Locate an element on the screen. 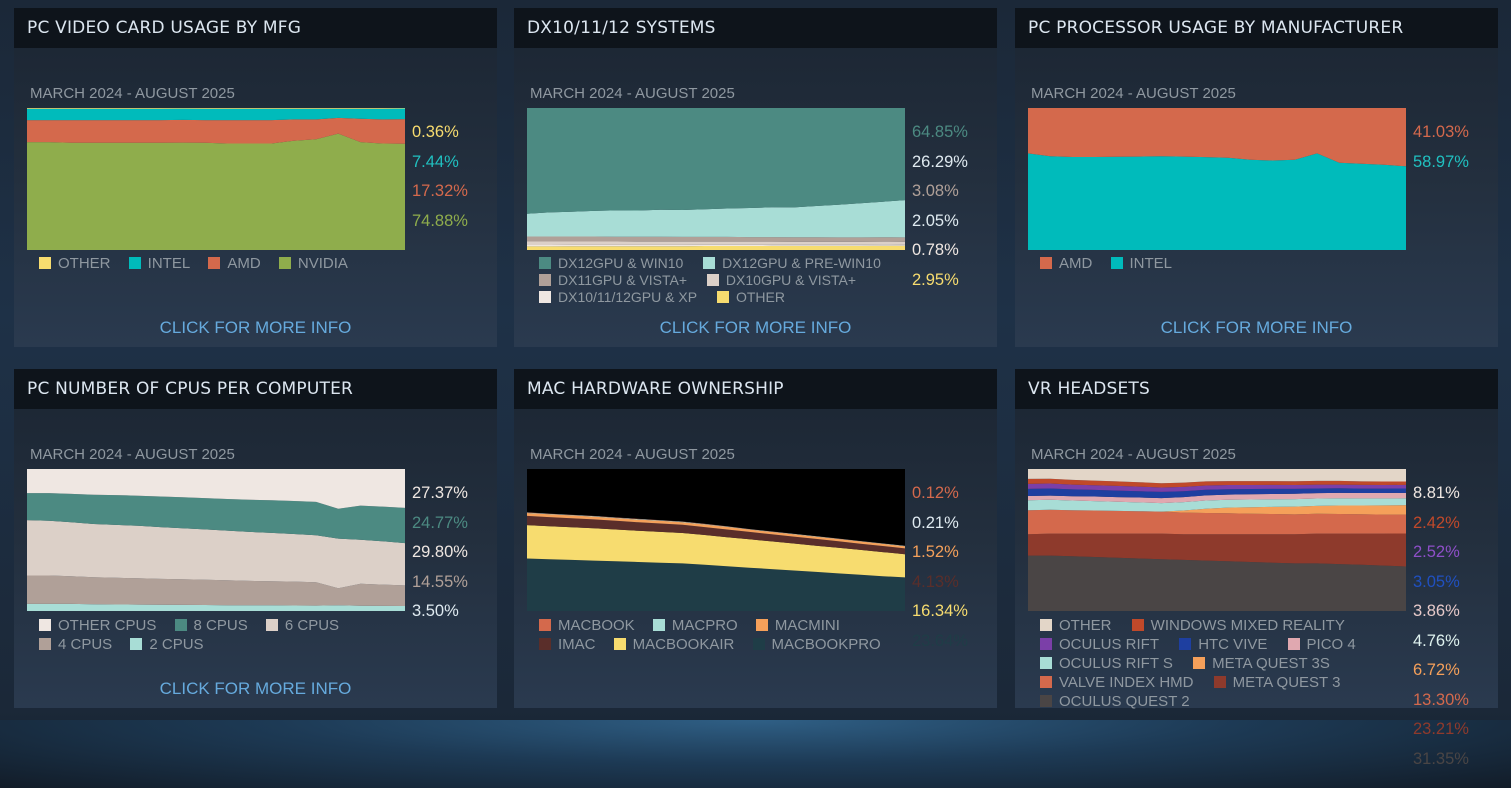  legend-item-meta-quest-3: META QUEST 3 is located at coordinates (1277, 682).